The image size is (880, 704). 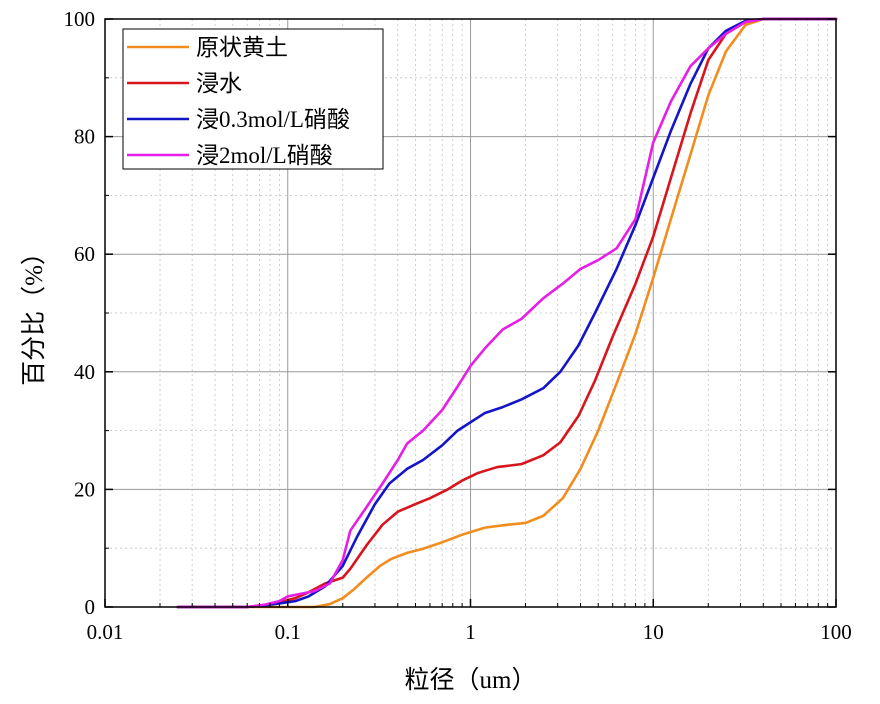 What do you see at coordinates (471, 680) in the screenshot?
I see `x-axis-label: 粒径（um）` at bounding box center [471, 680].